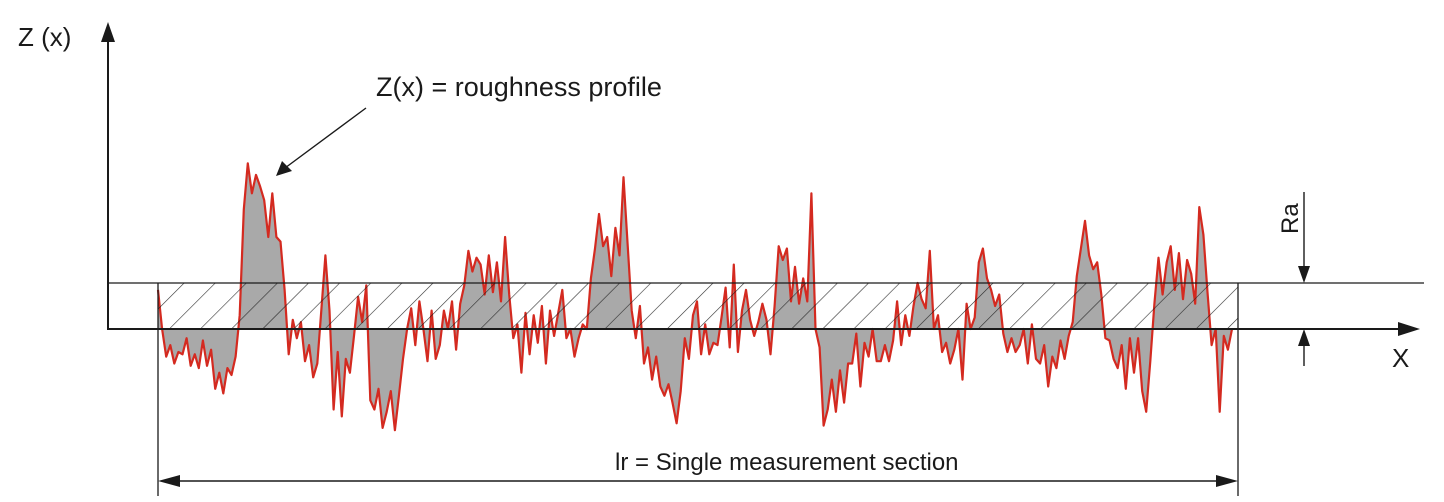 This screenshot has height=502, width=1444. What do you see at coordinates (807, 462) in the screenshot?
I see `lr-description: Single measurement section` at bounding box center [807, 462].